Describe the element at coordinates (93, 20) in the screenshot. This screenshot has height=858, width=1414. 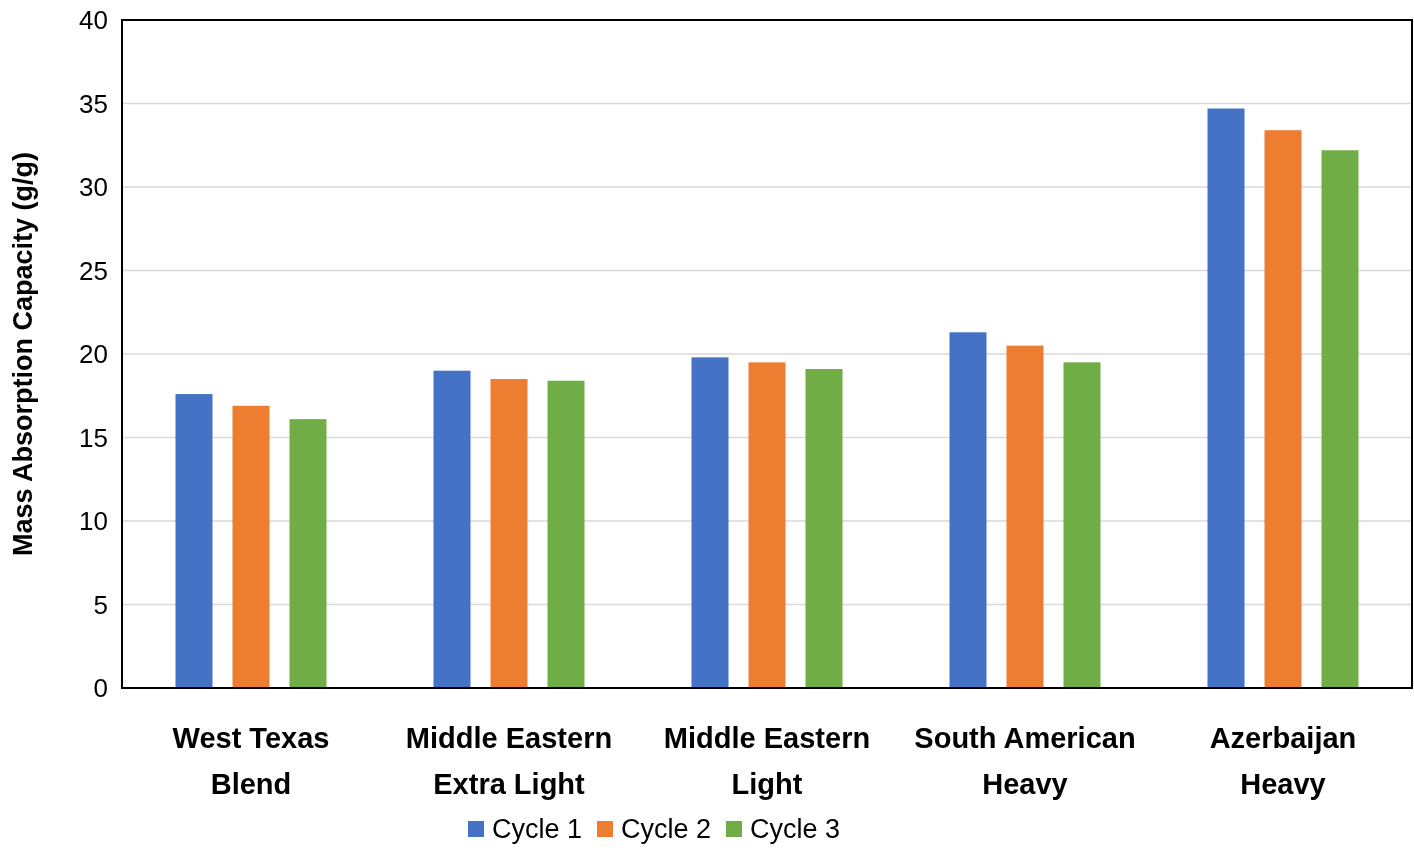
I see `y-tick-label: 40` at that location.